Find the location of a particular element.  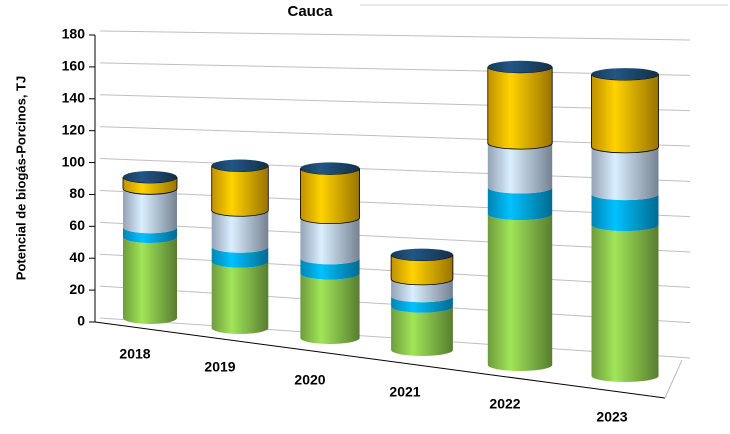

x-tick-label: 2021 is located at coordinates (404, 392).